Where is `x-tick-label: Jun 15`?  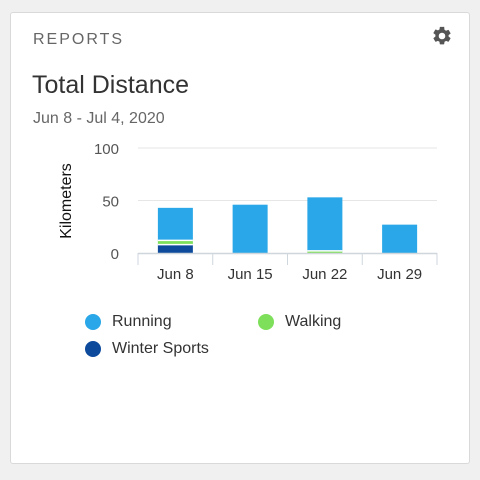 x-tick-label: Jun 15 is located at coordinates (250, 274).